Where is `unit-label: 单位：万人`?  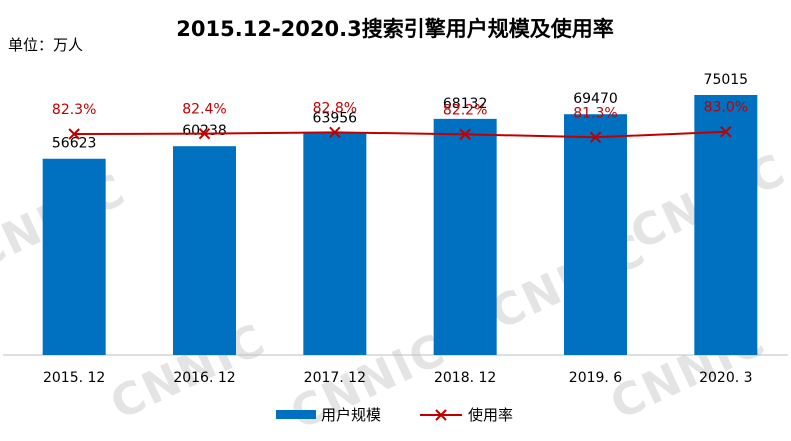
unit-label: 单位：万人 is located at coordinates (45, 45).